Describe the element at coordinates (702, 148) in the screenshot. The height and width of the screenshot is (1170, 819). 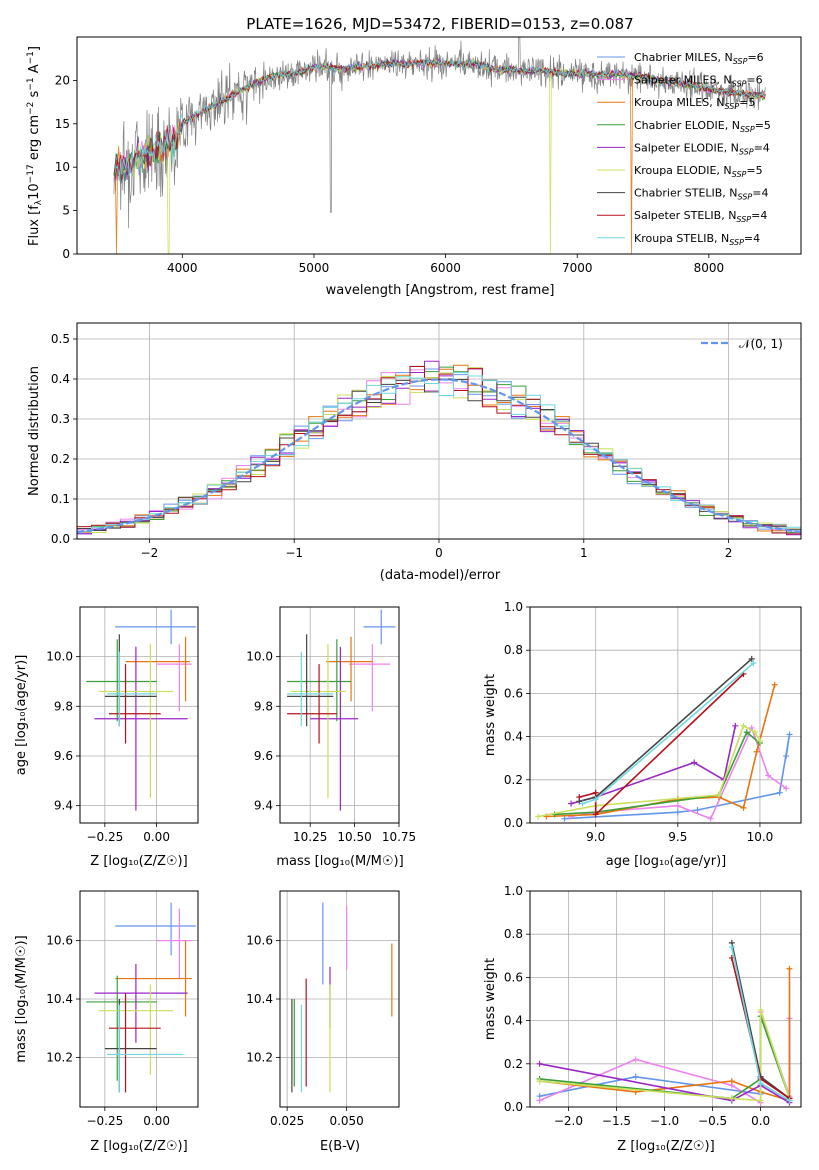
I see `spectrum-legend-label: Salpeter ELODIE, NSSP=4` at that location.